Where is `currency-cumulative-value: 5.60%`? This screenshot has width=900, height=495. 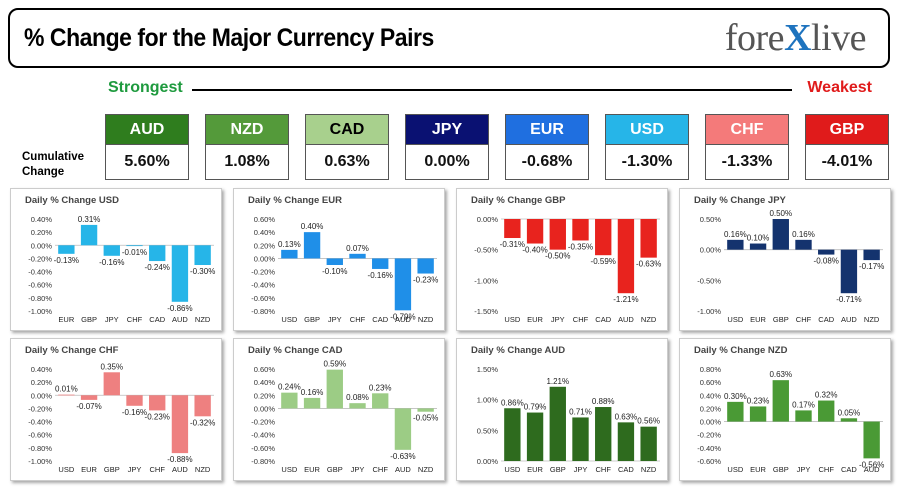
currency-cumulative-value: 5.60% is located at coordinates (147, 161).